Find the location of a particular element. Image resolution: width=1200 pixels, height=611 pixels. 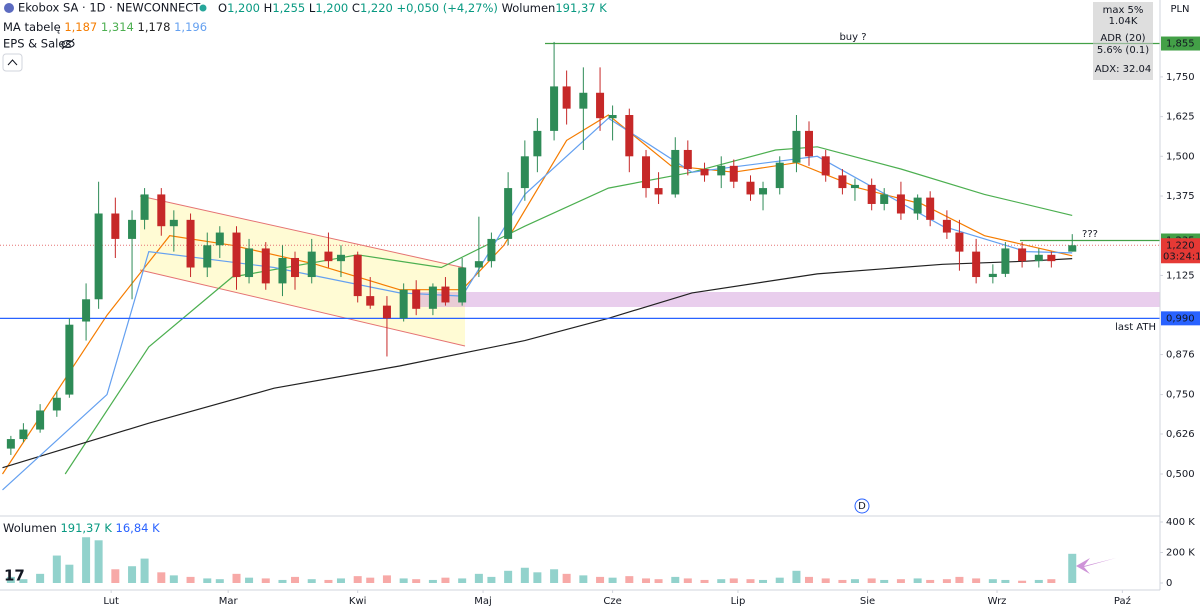

visibility-icon-slash is located at coordinates (68, 44).